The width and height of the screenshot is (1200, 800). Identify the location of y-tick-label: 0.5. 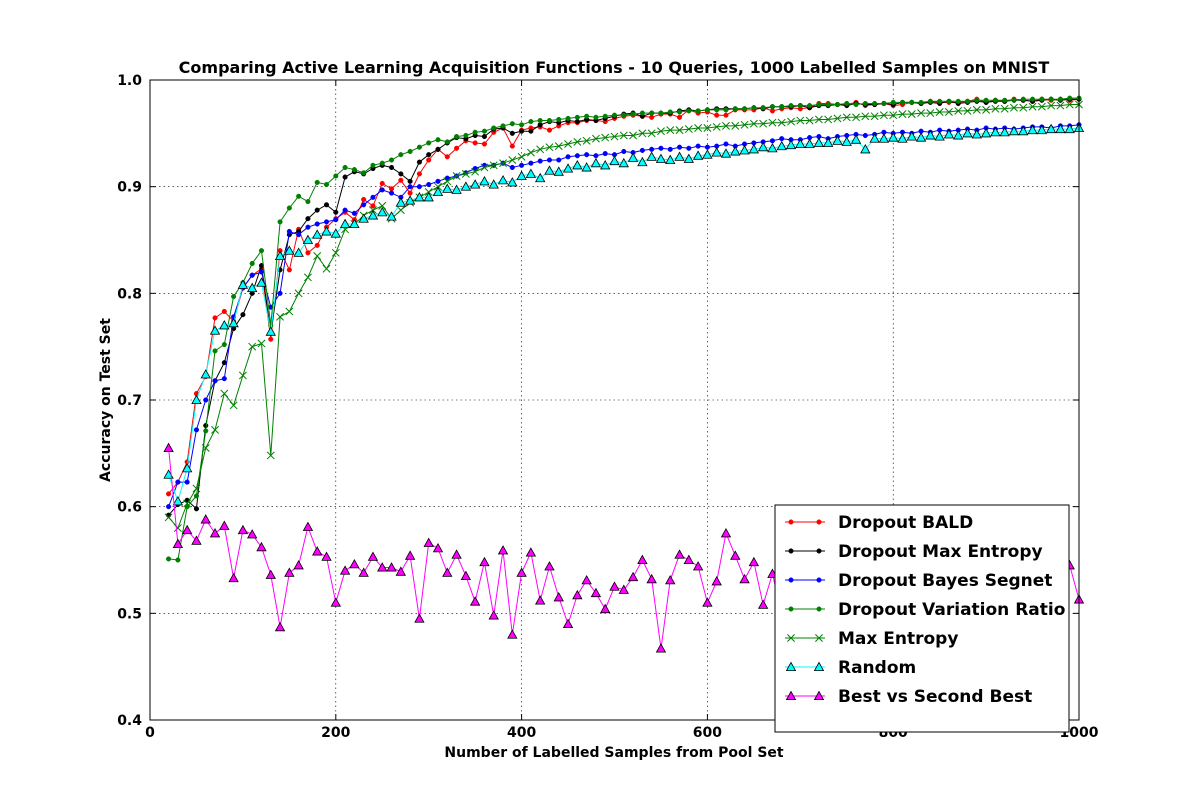
(129, 614).